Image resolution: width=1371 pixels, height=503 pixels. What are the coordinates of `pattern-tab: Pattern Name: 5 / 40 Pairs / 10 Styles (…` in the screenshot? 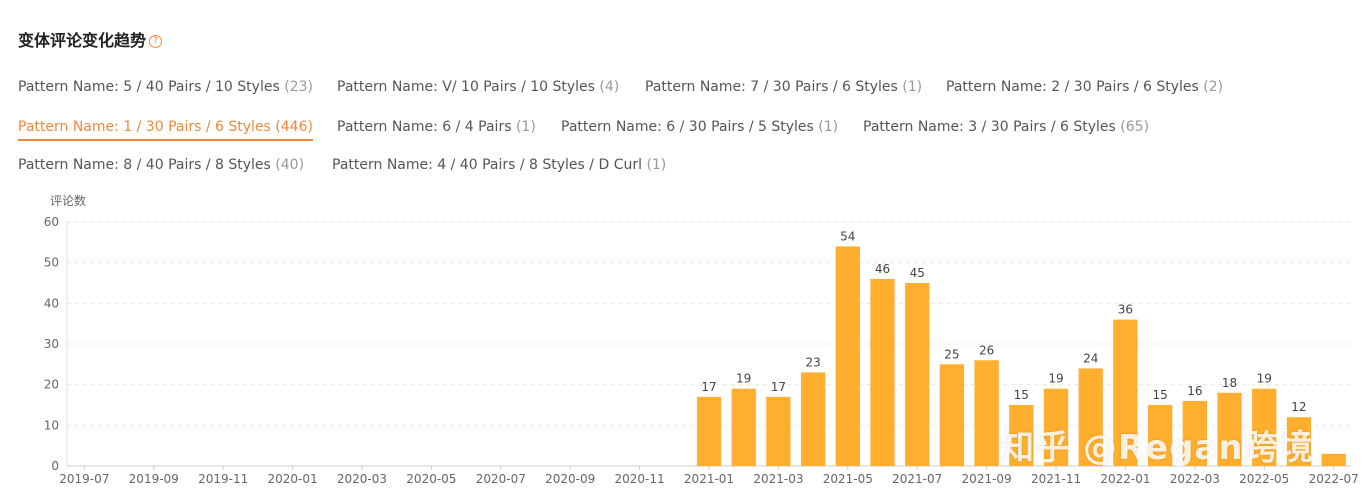 It's located at (165, 87).